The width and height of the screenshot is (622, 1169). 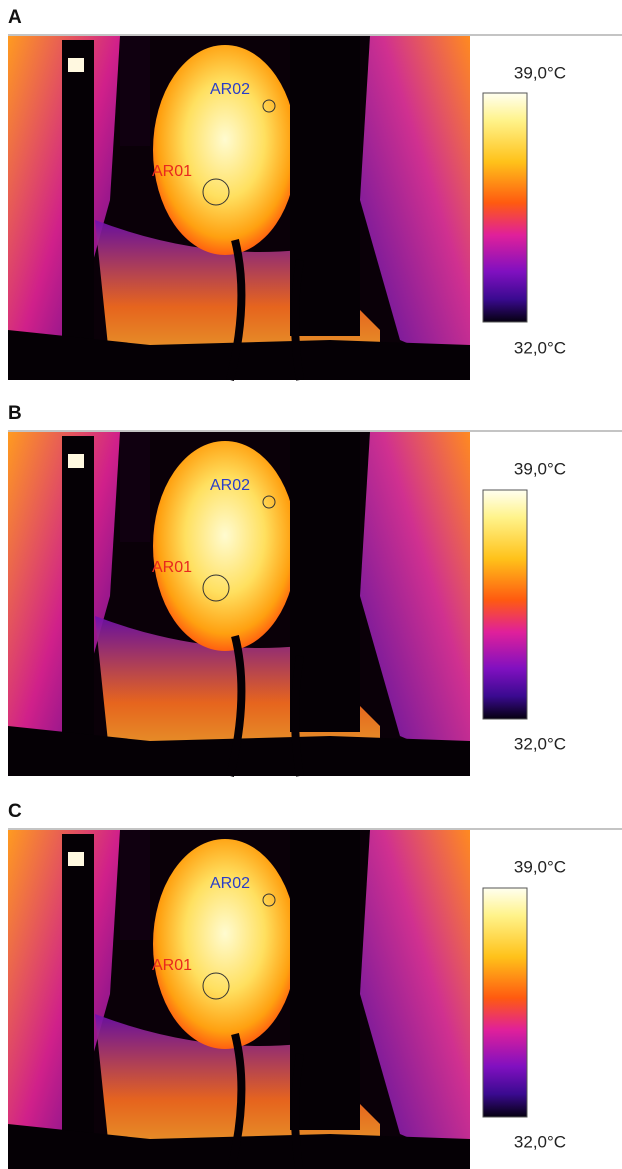 What do you see at coordinates (15, 413) in the screenshot?
I see `panel-label: B` at bounding box center [15, 413].